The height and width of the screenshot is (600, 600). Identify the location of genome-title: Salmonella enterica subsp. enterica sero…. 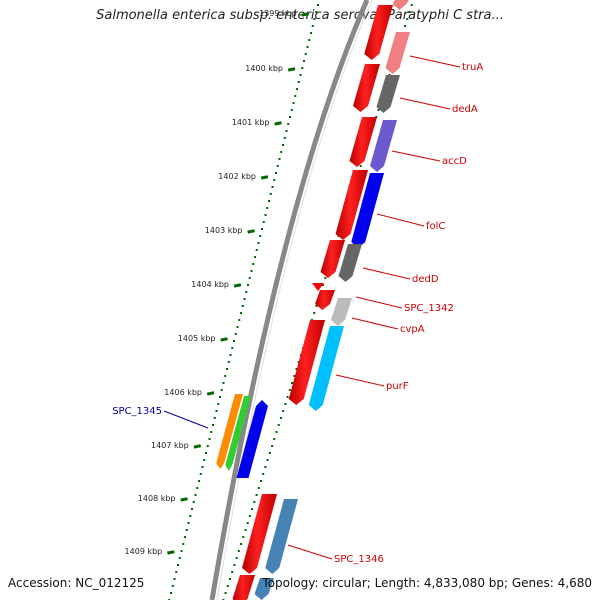
(300, 15).